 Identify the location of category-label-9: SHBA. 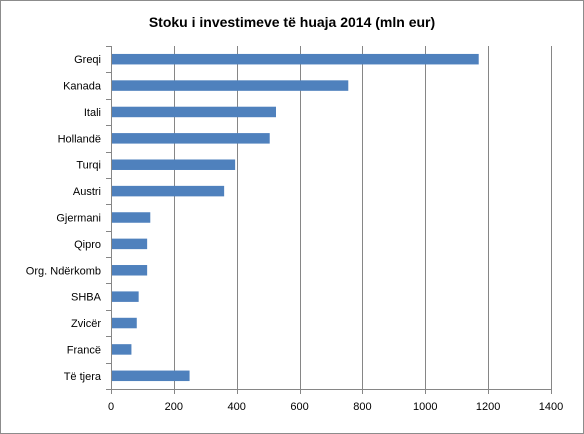
(86, 298).